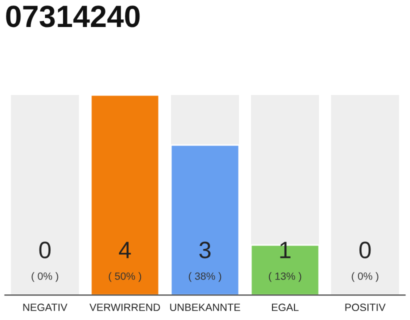  What do you see at coordinates (73, 17) in the screenshot?
I see `chart-title: 07314240` at bounding box center [73, 17].